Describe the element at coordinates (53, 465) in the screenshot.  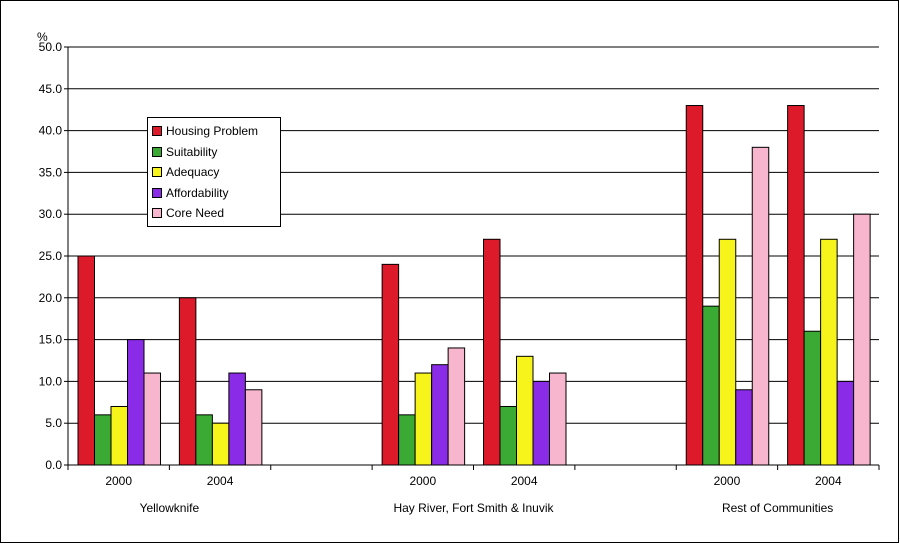
I see `y-tick-label: 0.0` at that location.